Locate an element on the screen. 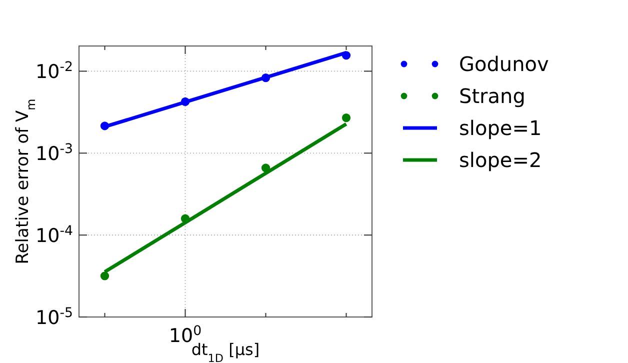 The width and height of the screenshot is (628, 363). y-tick-label: 10$^{-3}$ is located at coordinates (54, 154).